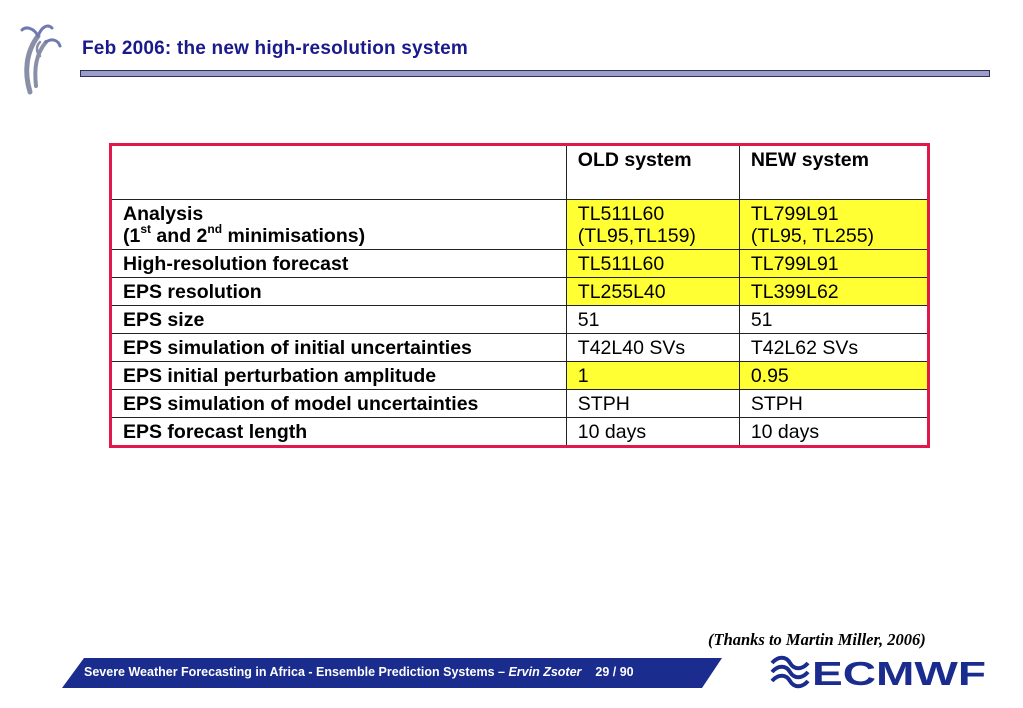 This screenshot has height=708, width=1023. What do you see at coordinates (41, 59) in the screenshot?
I see `ecmwf-figure-icon` at bounding box center [41, 59].